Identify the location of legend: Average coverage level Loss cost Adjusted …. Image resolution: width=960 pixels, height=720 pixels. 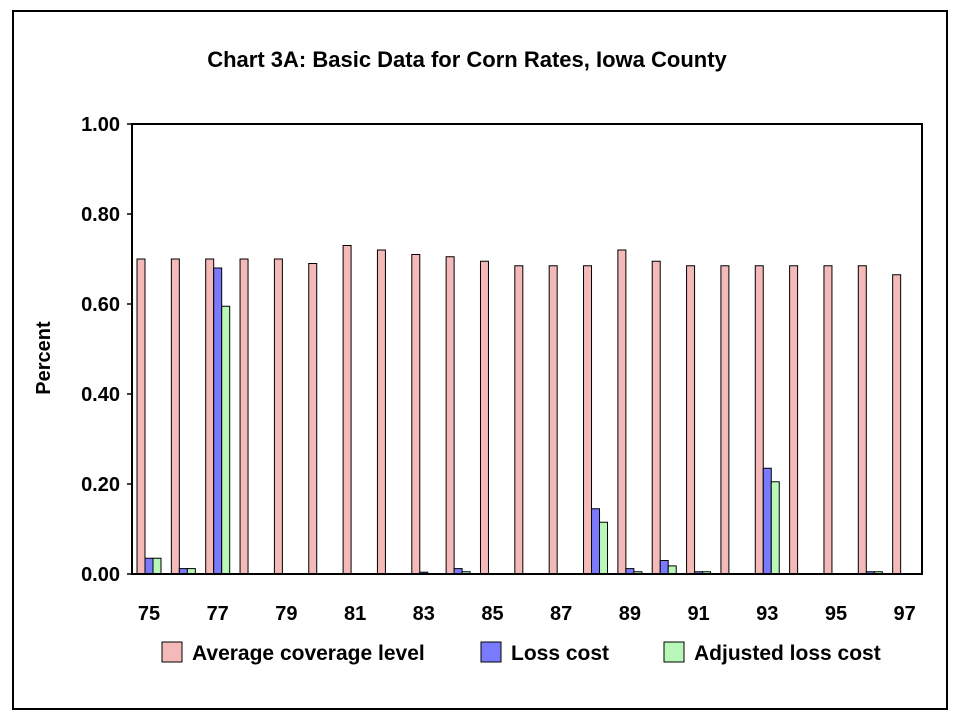
(521, 653).